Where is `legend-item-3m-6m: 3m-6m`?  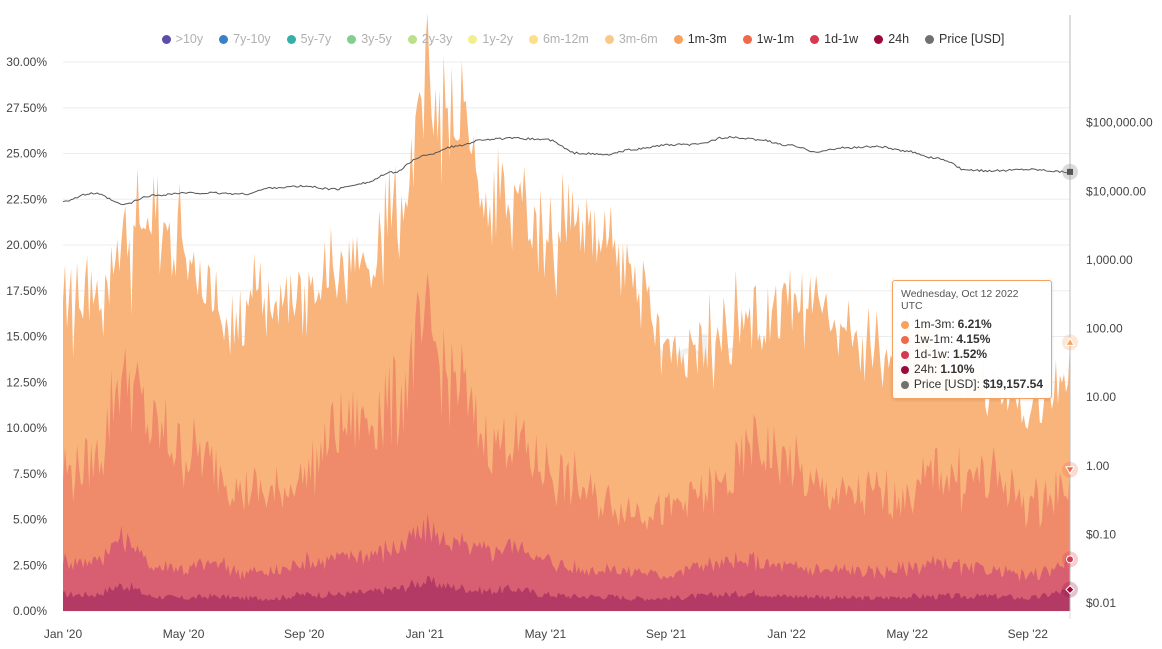
legend-item-3m-6m: 3m-6m is located at coordinates (631, 39).